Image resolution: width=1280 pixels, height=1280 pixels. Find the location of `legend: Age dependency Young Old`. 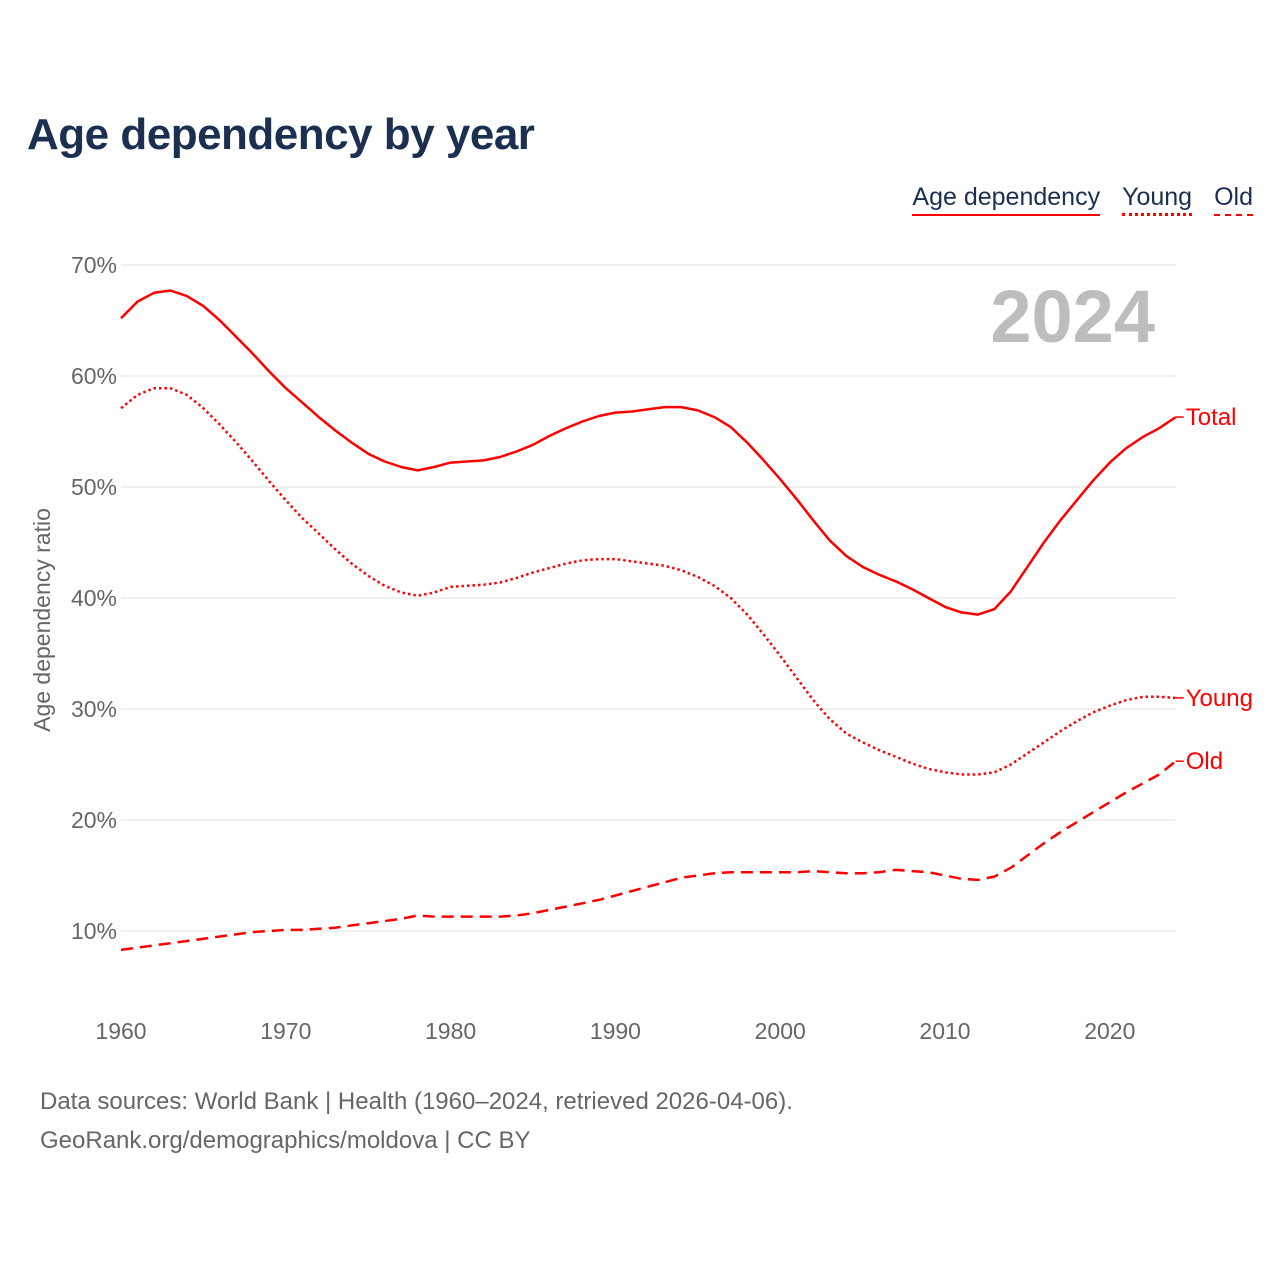

legend: Age dependency Young Old is located at coordinates (1082, 199).